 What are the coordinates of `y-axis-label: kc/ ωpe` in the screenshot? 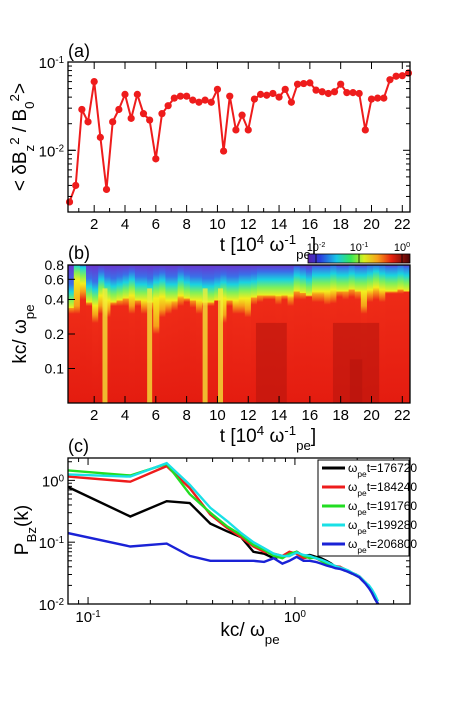 It's located at (23, 333).